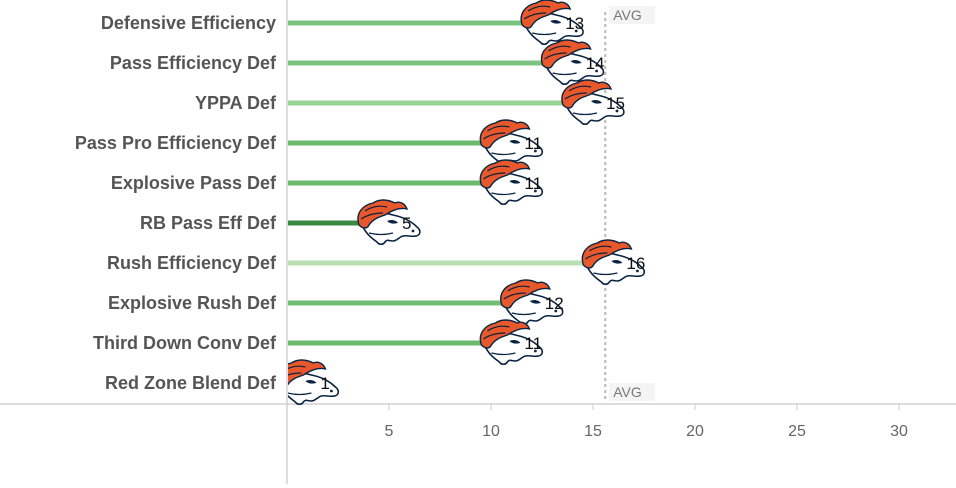 The height and width of the screenshot is (488, 956). What do you see at coordinates (554, 303) in the screenshot?
I see `value-label: 12` at bounding box center [554, 303].